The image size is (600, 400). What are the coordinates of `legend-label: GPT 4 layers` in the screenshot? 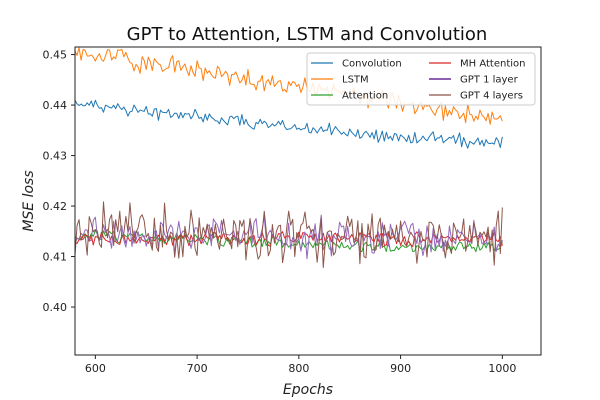 It's located at (491, 96).